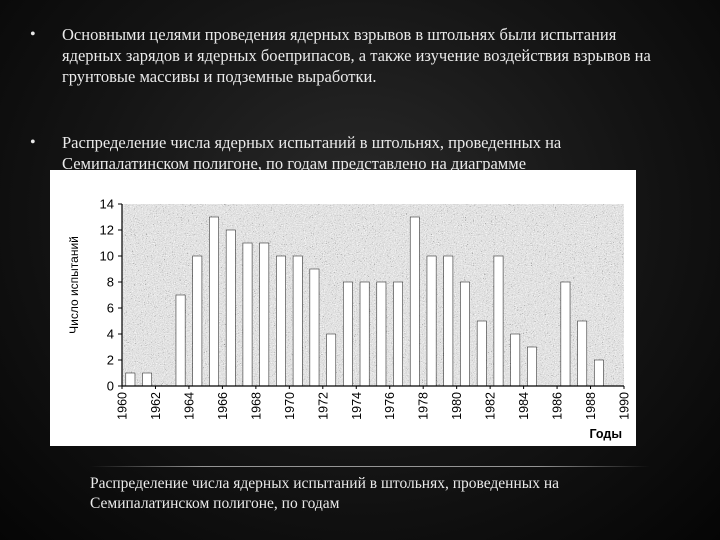  Describe the element at coordinates (297, 321) in the screenshot. I see `bar-1971` at that location.